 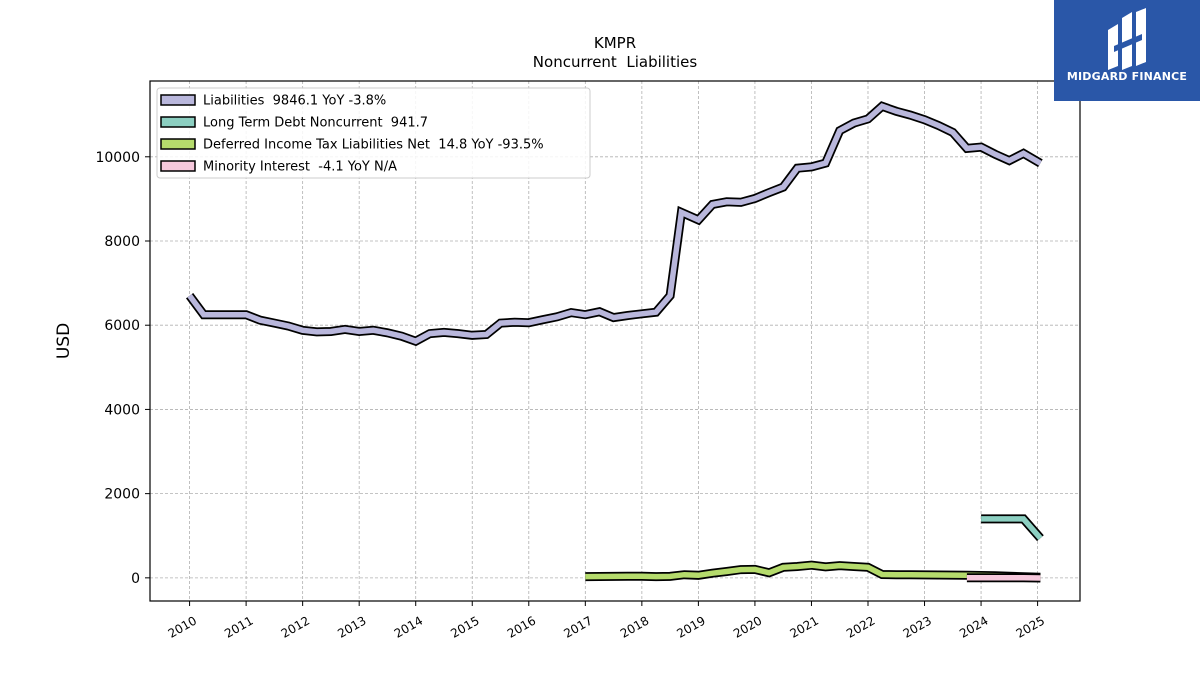 What do you see at coordinates (315, 123) in the screenshot?
I see `legend-entry: Long Term Debt Noncurrent 941.7` at bounding box center [315, 123].